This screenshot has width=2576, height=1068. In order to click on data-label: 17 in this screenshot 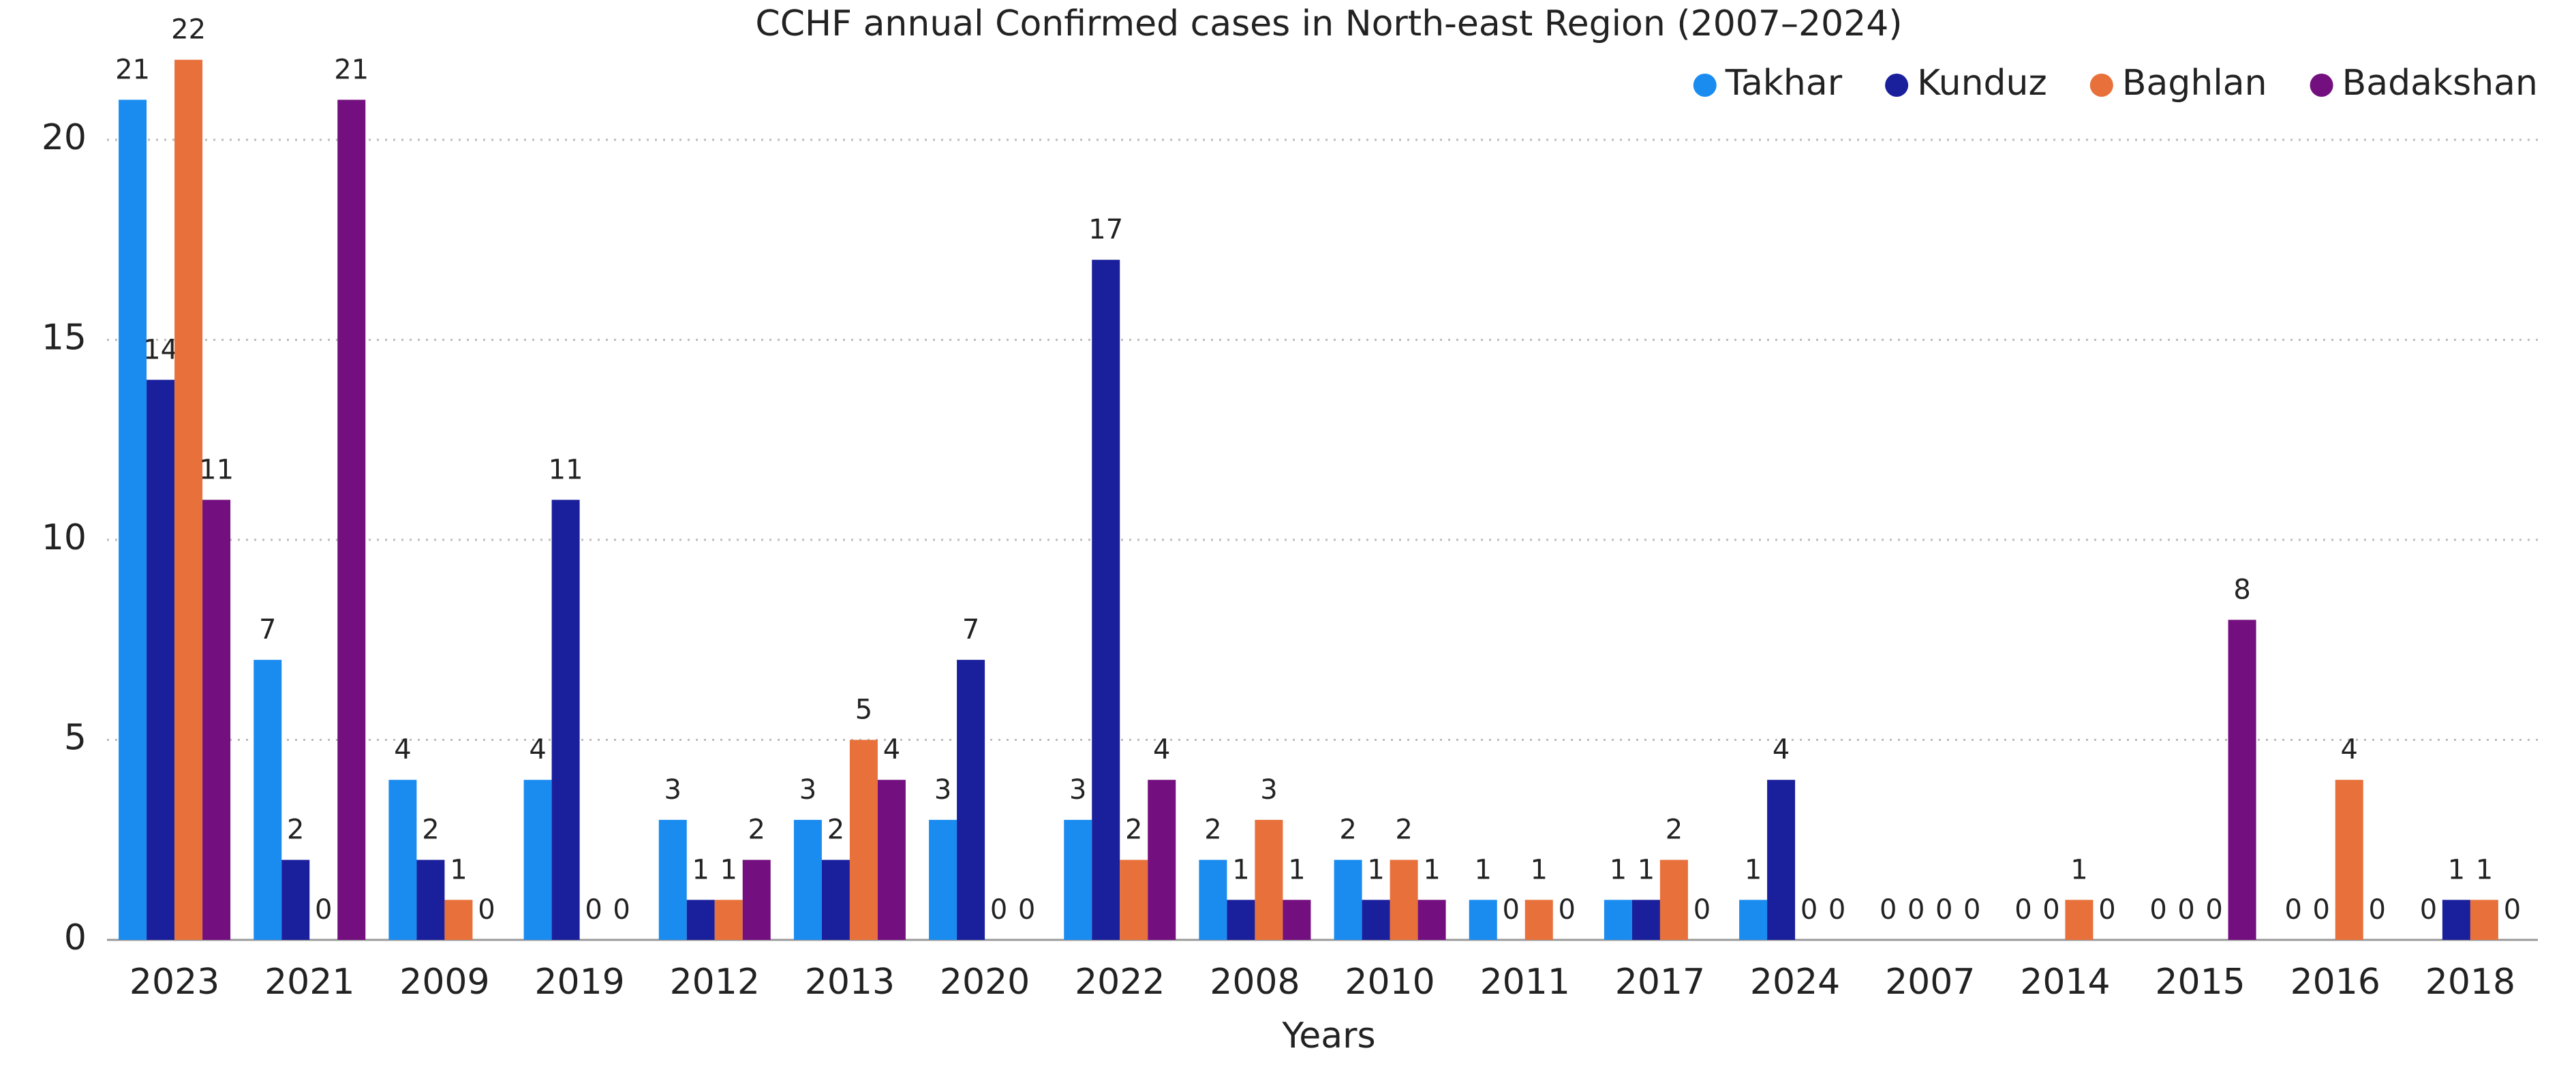, I will do `click(1105, 229)`.